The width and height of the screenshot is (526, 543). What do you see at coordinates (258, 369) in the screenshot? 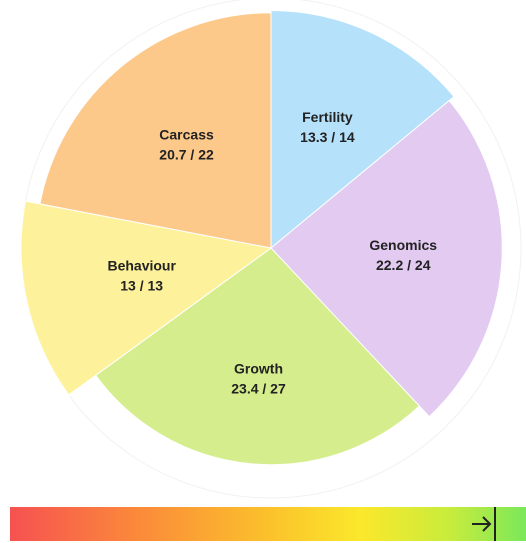
I see `segment-name: Growth` at bounding box center [258, 369].